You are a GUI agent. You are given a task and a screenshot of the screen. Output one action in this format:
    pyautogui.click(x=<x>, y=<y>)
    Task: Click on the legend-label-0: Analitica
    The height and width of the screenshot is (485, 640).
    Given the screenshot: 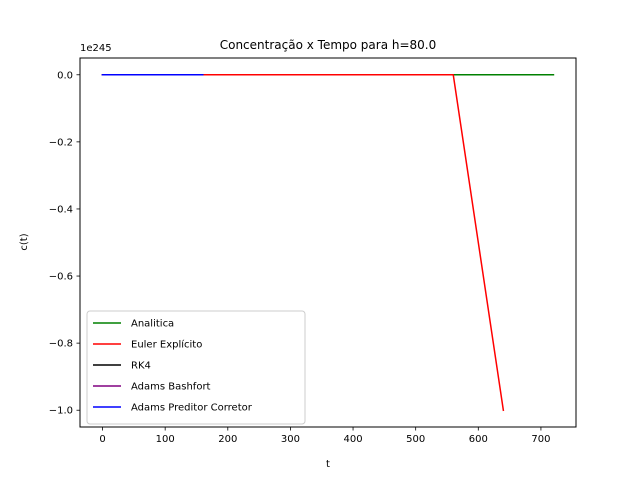 What is the action you would take?
    pyautogui.click(x=152, y=324)
    